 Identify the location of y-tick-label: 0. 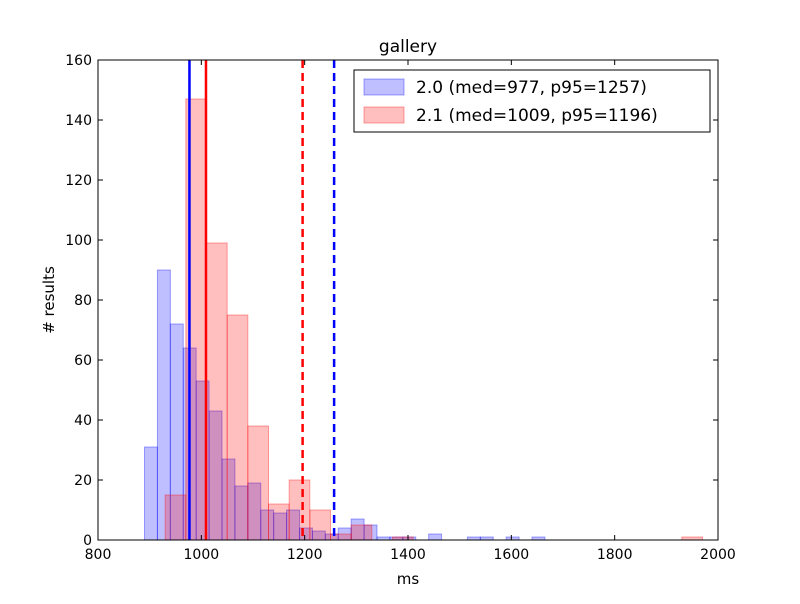
(87, 541).